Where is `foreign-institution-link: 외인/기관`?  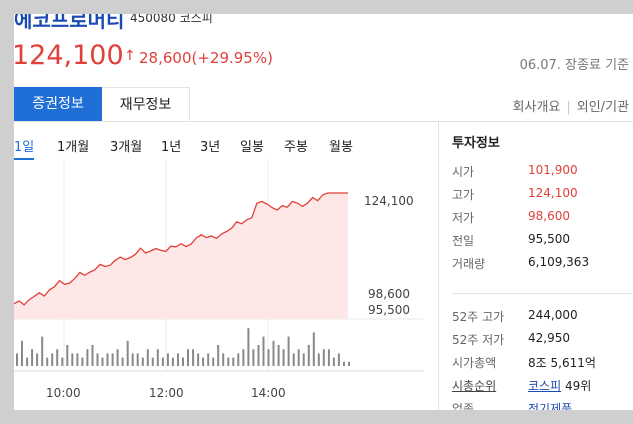 foreign-institution-link: 외인/기관 is located at coordinates (602, 107).